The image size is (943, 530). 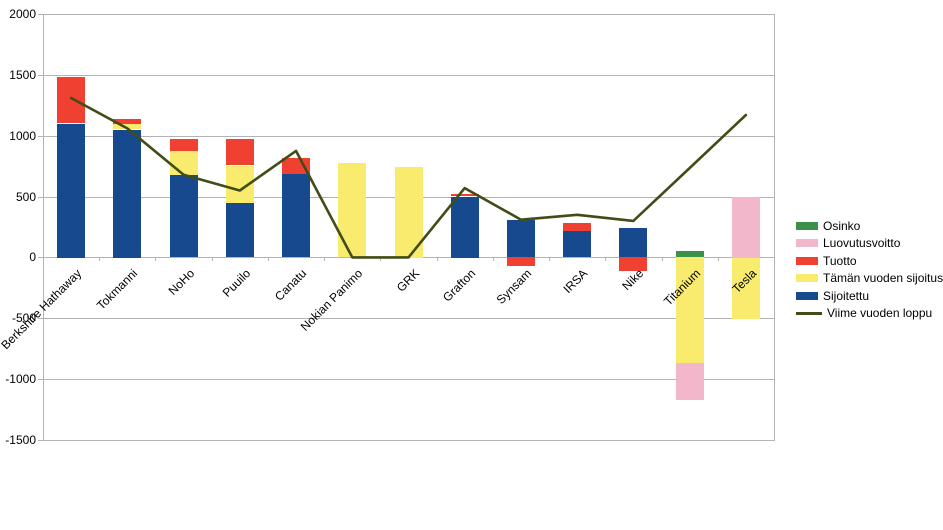 I want to click on y-axis-label: -500, so click(x=23, y=318).